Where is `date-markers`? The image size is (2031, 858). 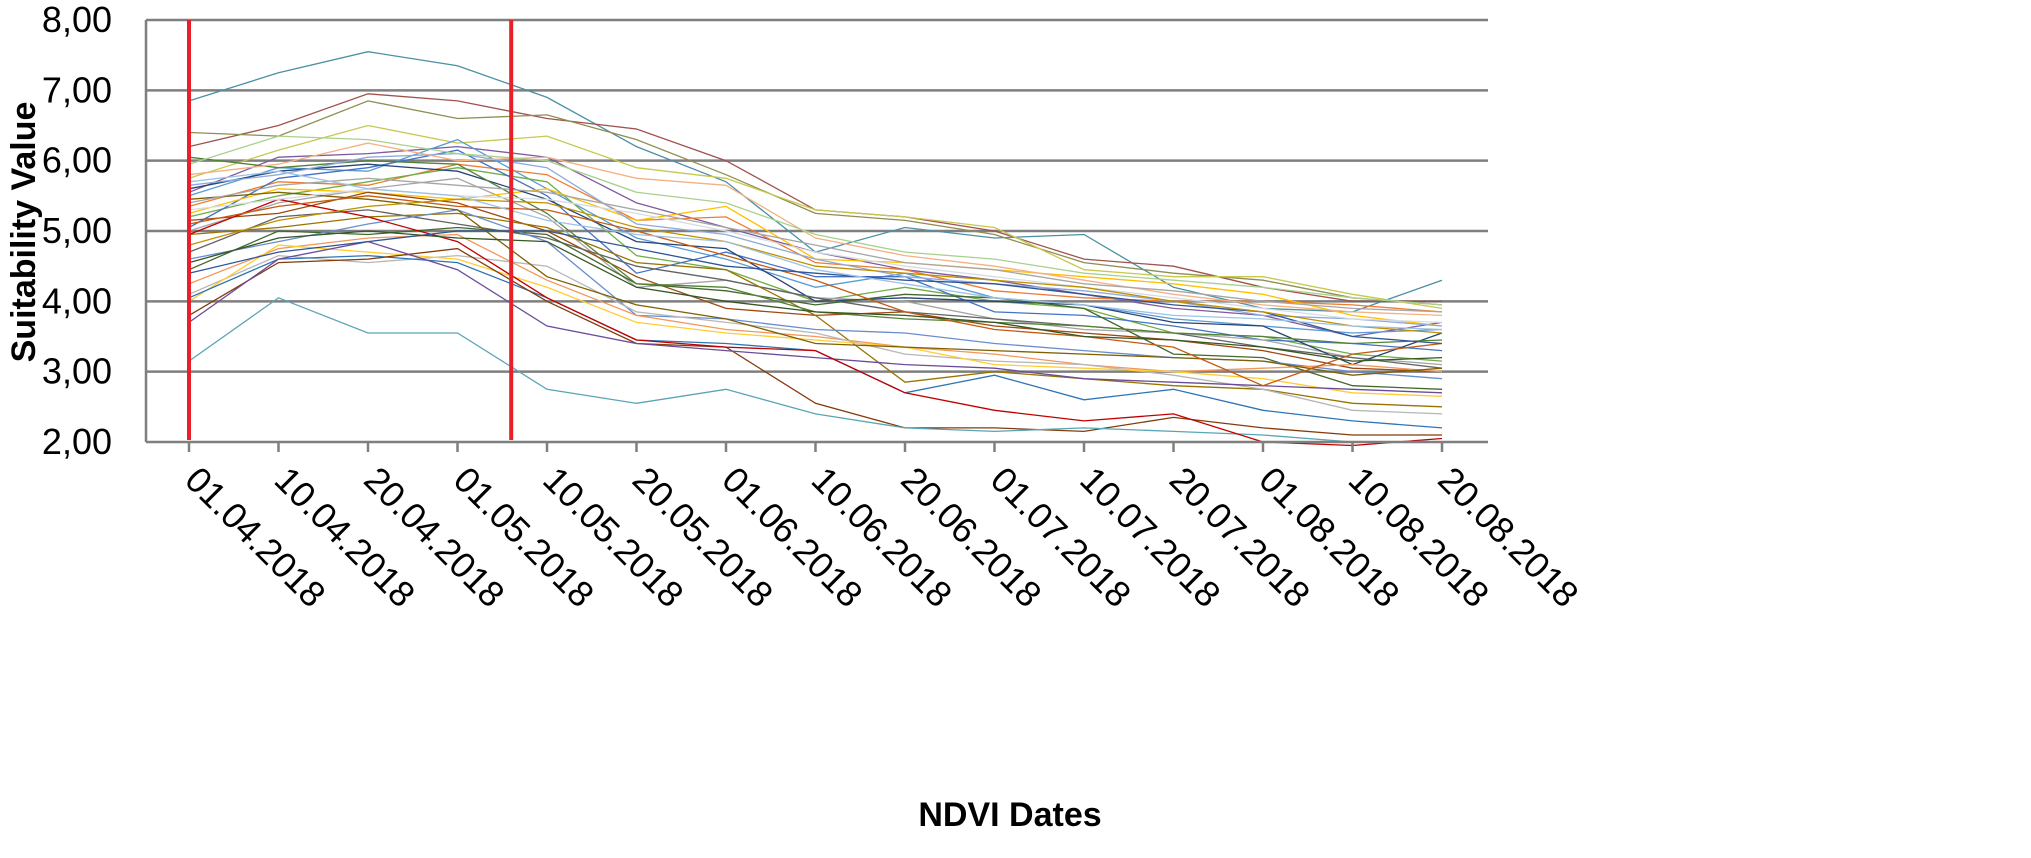 date-markers is located at coordinates (350, 230).